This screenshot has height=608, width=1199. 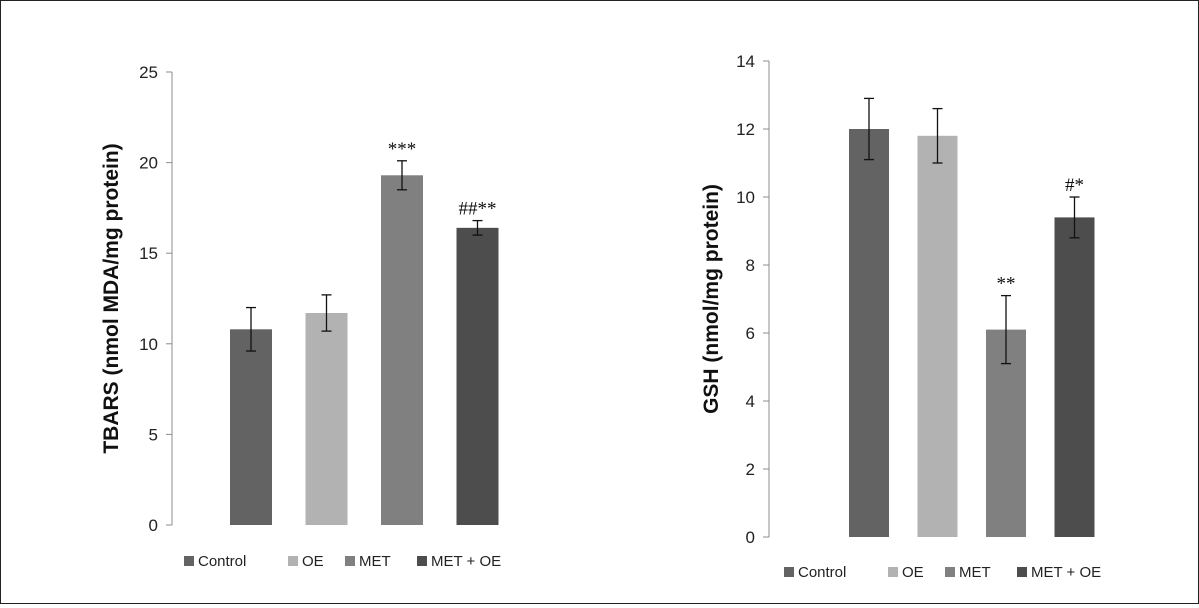 I want to click on y-tick-label: 5, so click(x=153, y=434).